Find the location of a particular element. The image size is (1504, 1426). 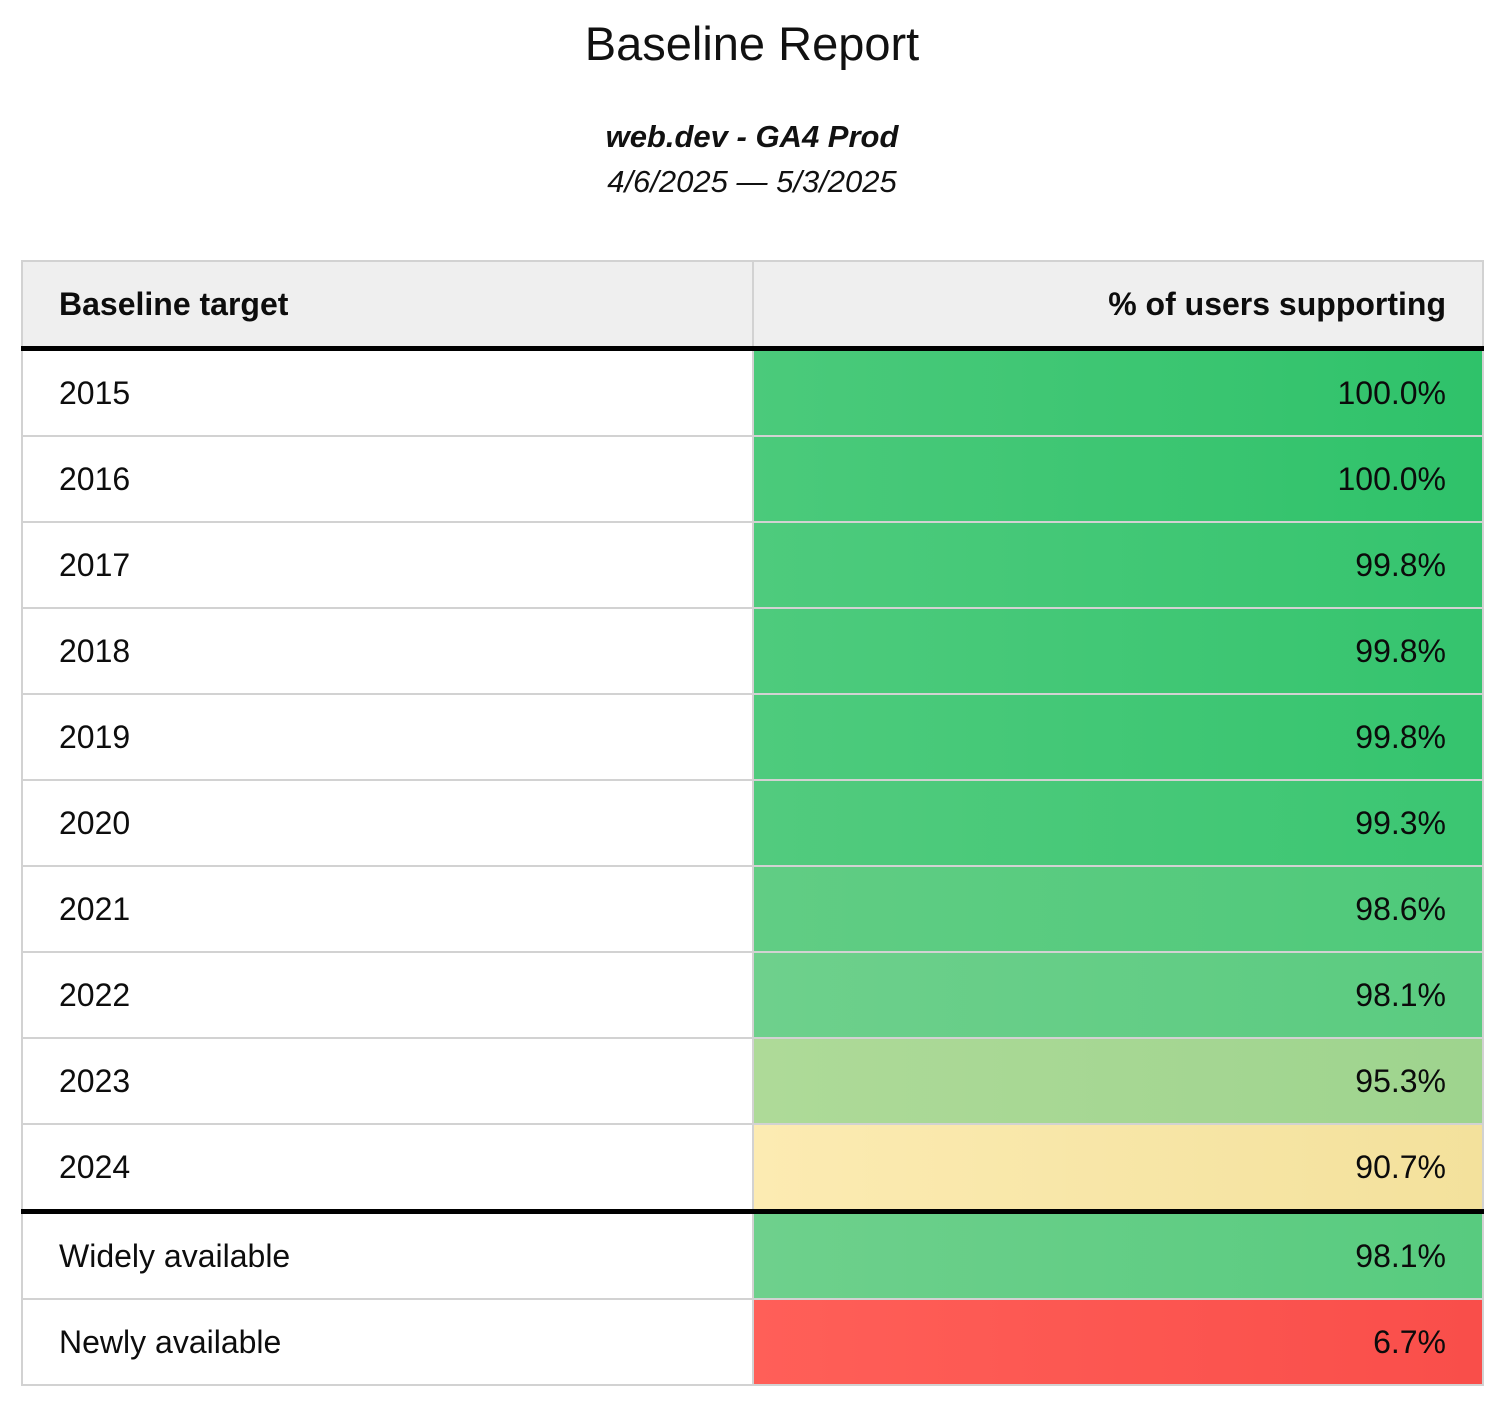

percent-supporting-cell: 90.7% is located at coordinates (1117, 1168).